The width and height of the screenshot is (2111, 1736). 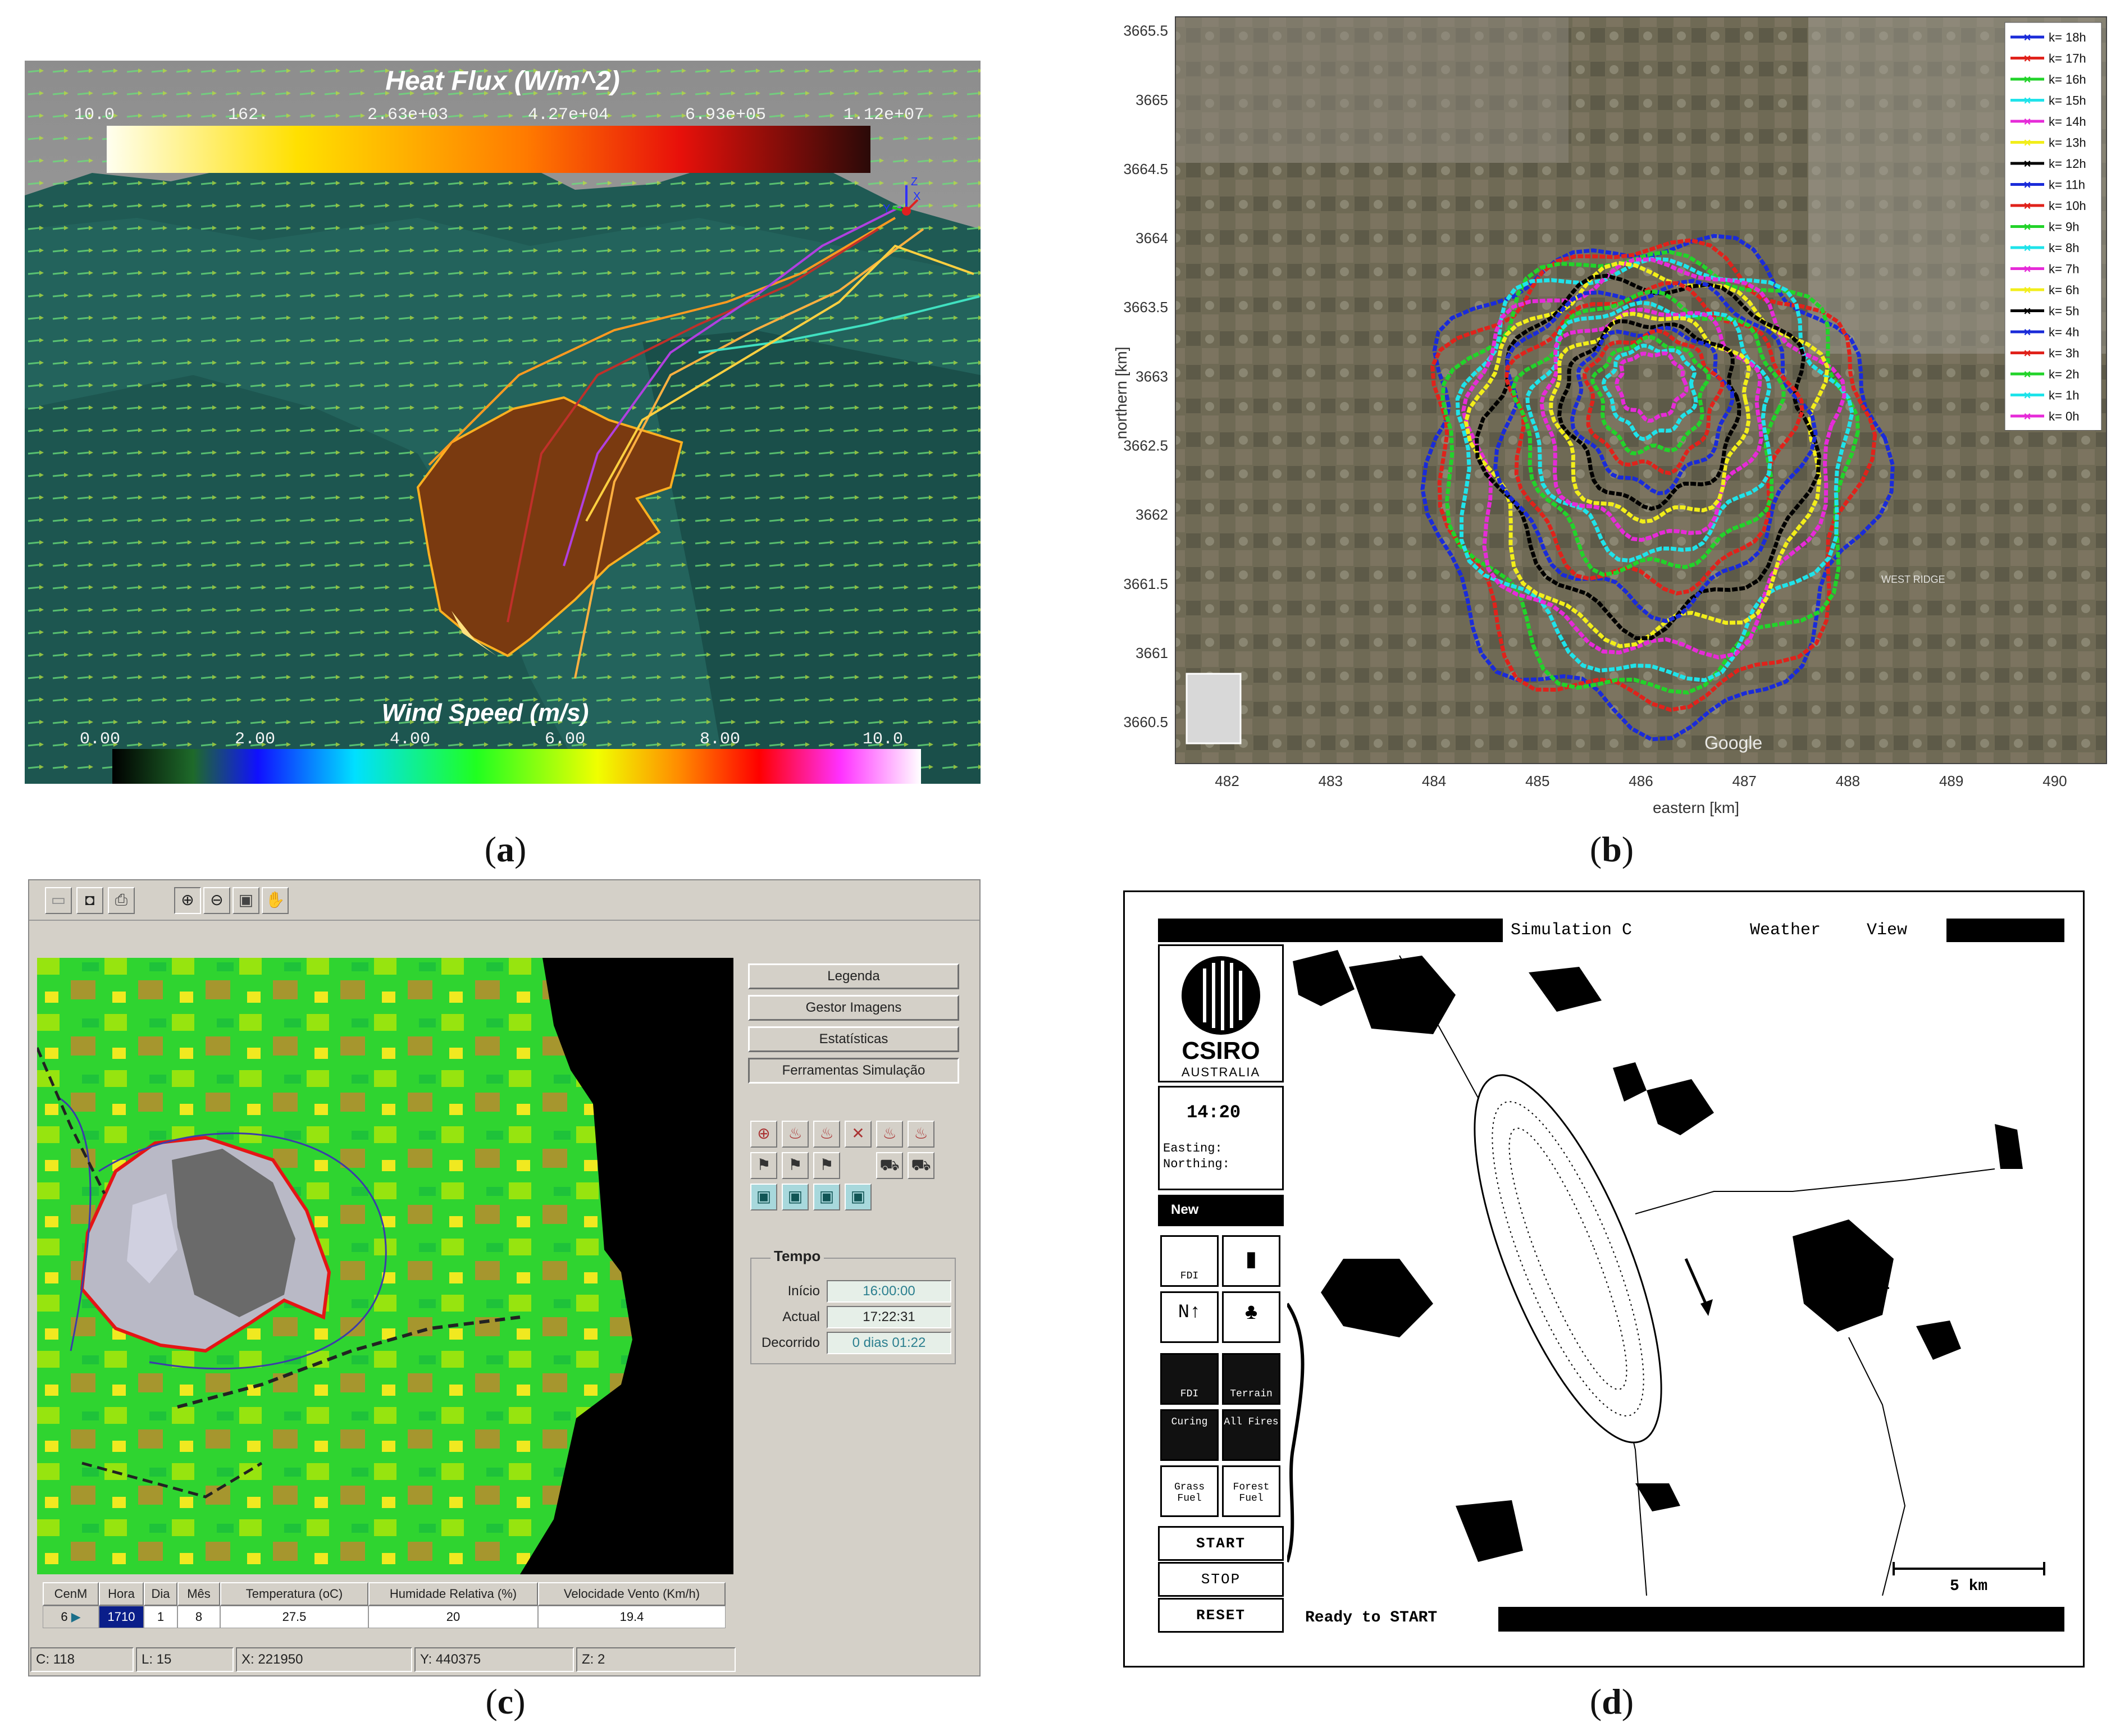 I want to click on ignition-target-icon: ⊕, so click(x=763, y=1134).